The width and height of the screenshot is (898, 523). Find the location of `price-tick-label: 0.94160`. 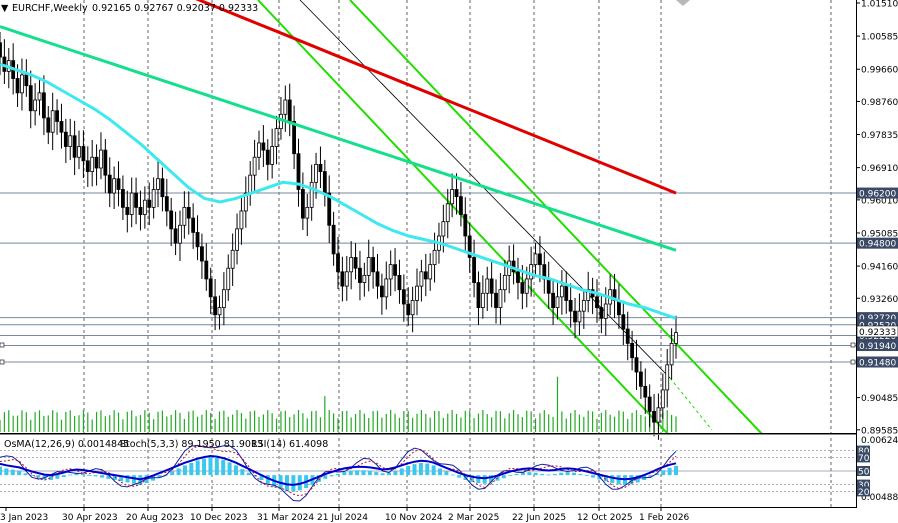

price-tick-label: 0.94160 is located at coordinates (879, 268).